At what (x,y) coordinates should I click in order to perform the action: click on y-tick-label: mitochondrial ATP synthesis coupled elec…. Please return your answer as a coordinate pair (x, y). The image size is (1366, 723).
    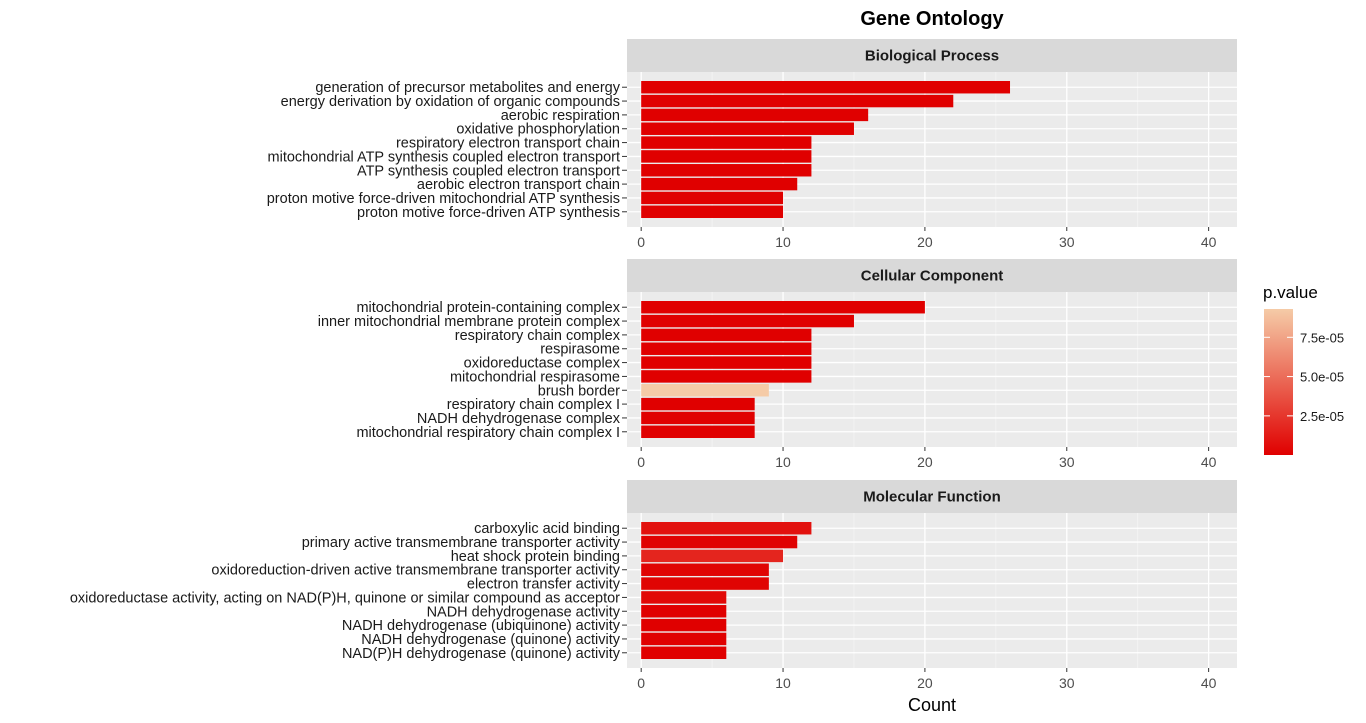
    Looking at the image, I should click on (444, 157).